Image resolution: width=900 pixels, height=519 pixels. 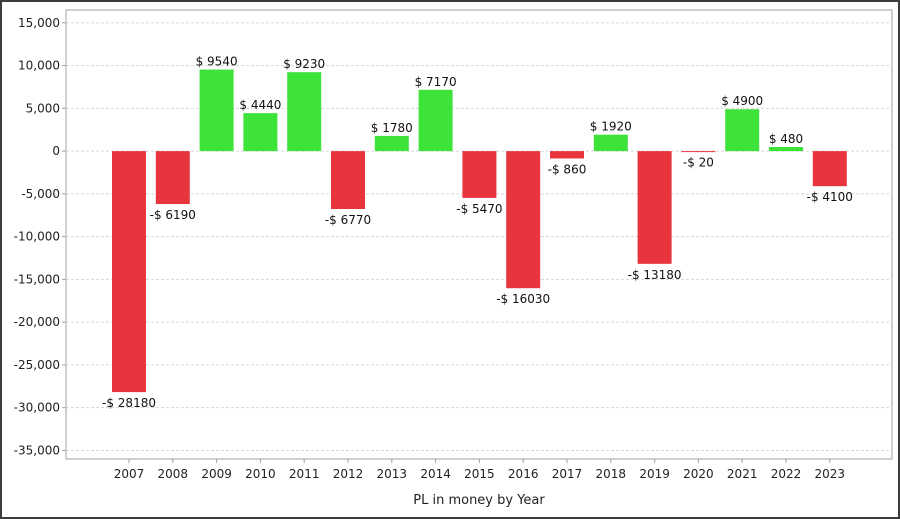 What do you see at coordinates (56, 151) in the screenshot?
I see `y-tick-label: 0` at bounding box center [56, 151].